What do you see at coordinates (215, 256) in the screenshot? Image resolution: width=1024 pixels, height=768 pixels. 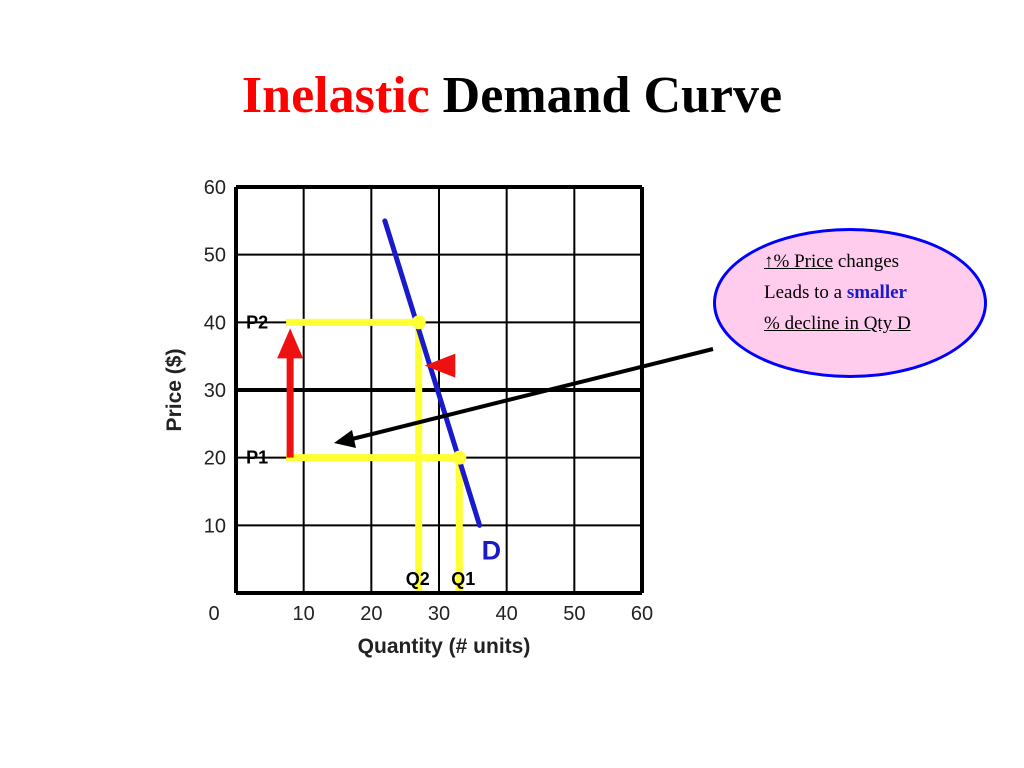 I see `y-tick-label-50: 50` at bounding box center [215, 256].